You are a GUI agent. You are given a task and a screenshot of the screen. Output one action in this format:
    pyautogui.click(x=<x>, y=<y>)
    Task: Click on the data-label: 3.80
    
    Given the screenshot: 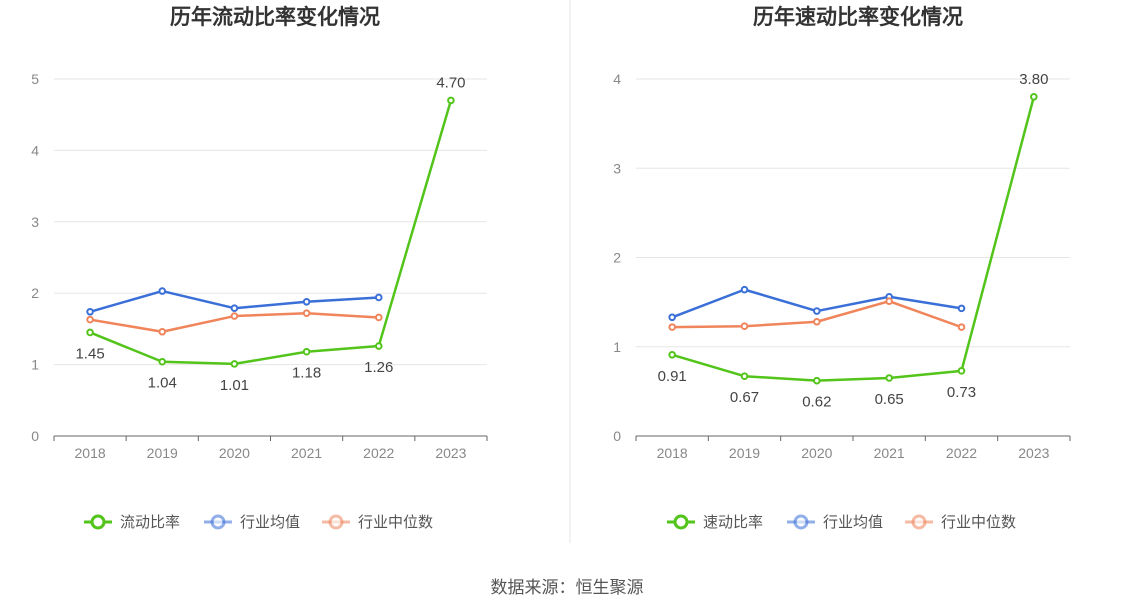 What is the action you would take?
    pyautogui.click(x=1033, y=79)
    